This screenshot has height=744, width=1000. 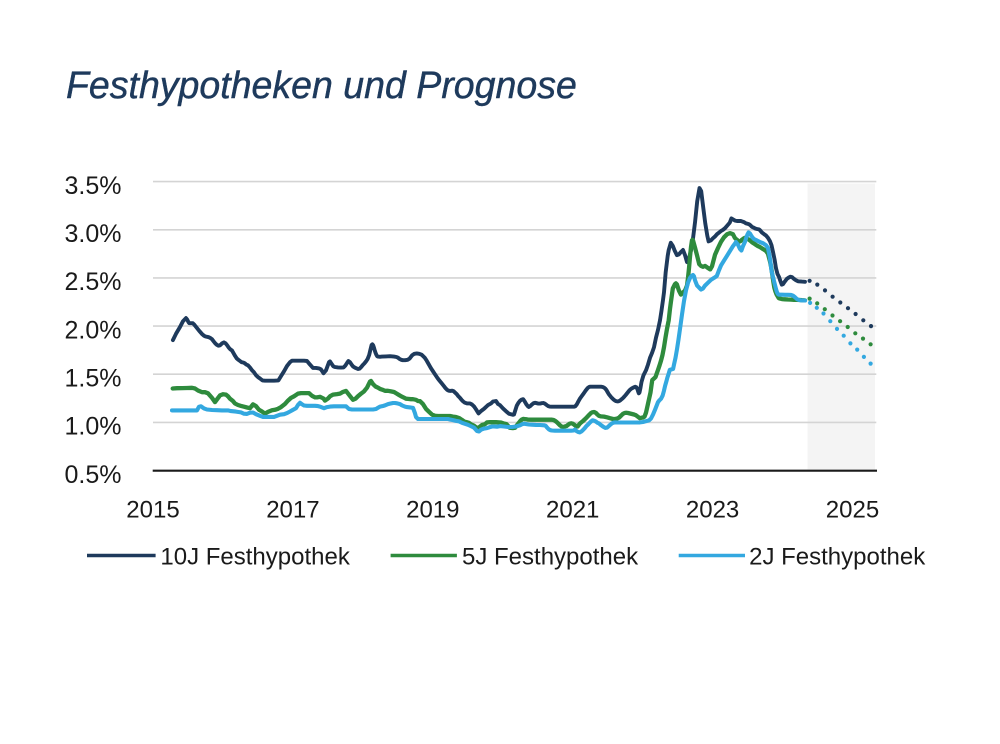 What do you see at coordinates (93, 282) in the screenshot?
I see `svg-text: 2.5%` at bounding box center [93, 282].